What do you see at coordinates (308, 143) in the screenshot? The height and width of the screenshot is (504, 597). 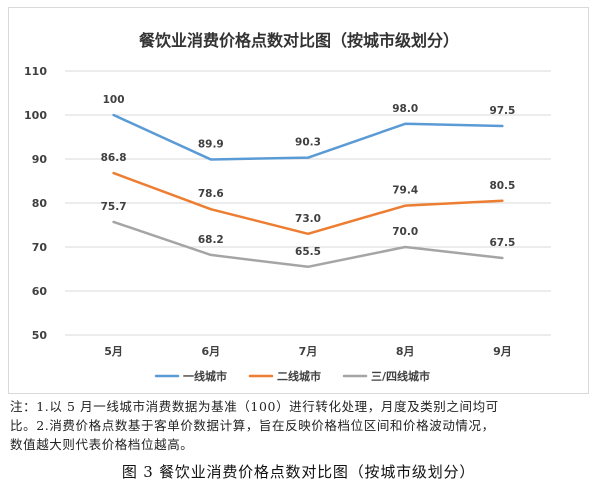 I see `data-label: 90.3` at bounding box center [308, 143].